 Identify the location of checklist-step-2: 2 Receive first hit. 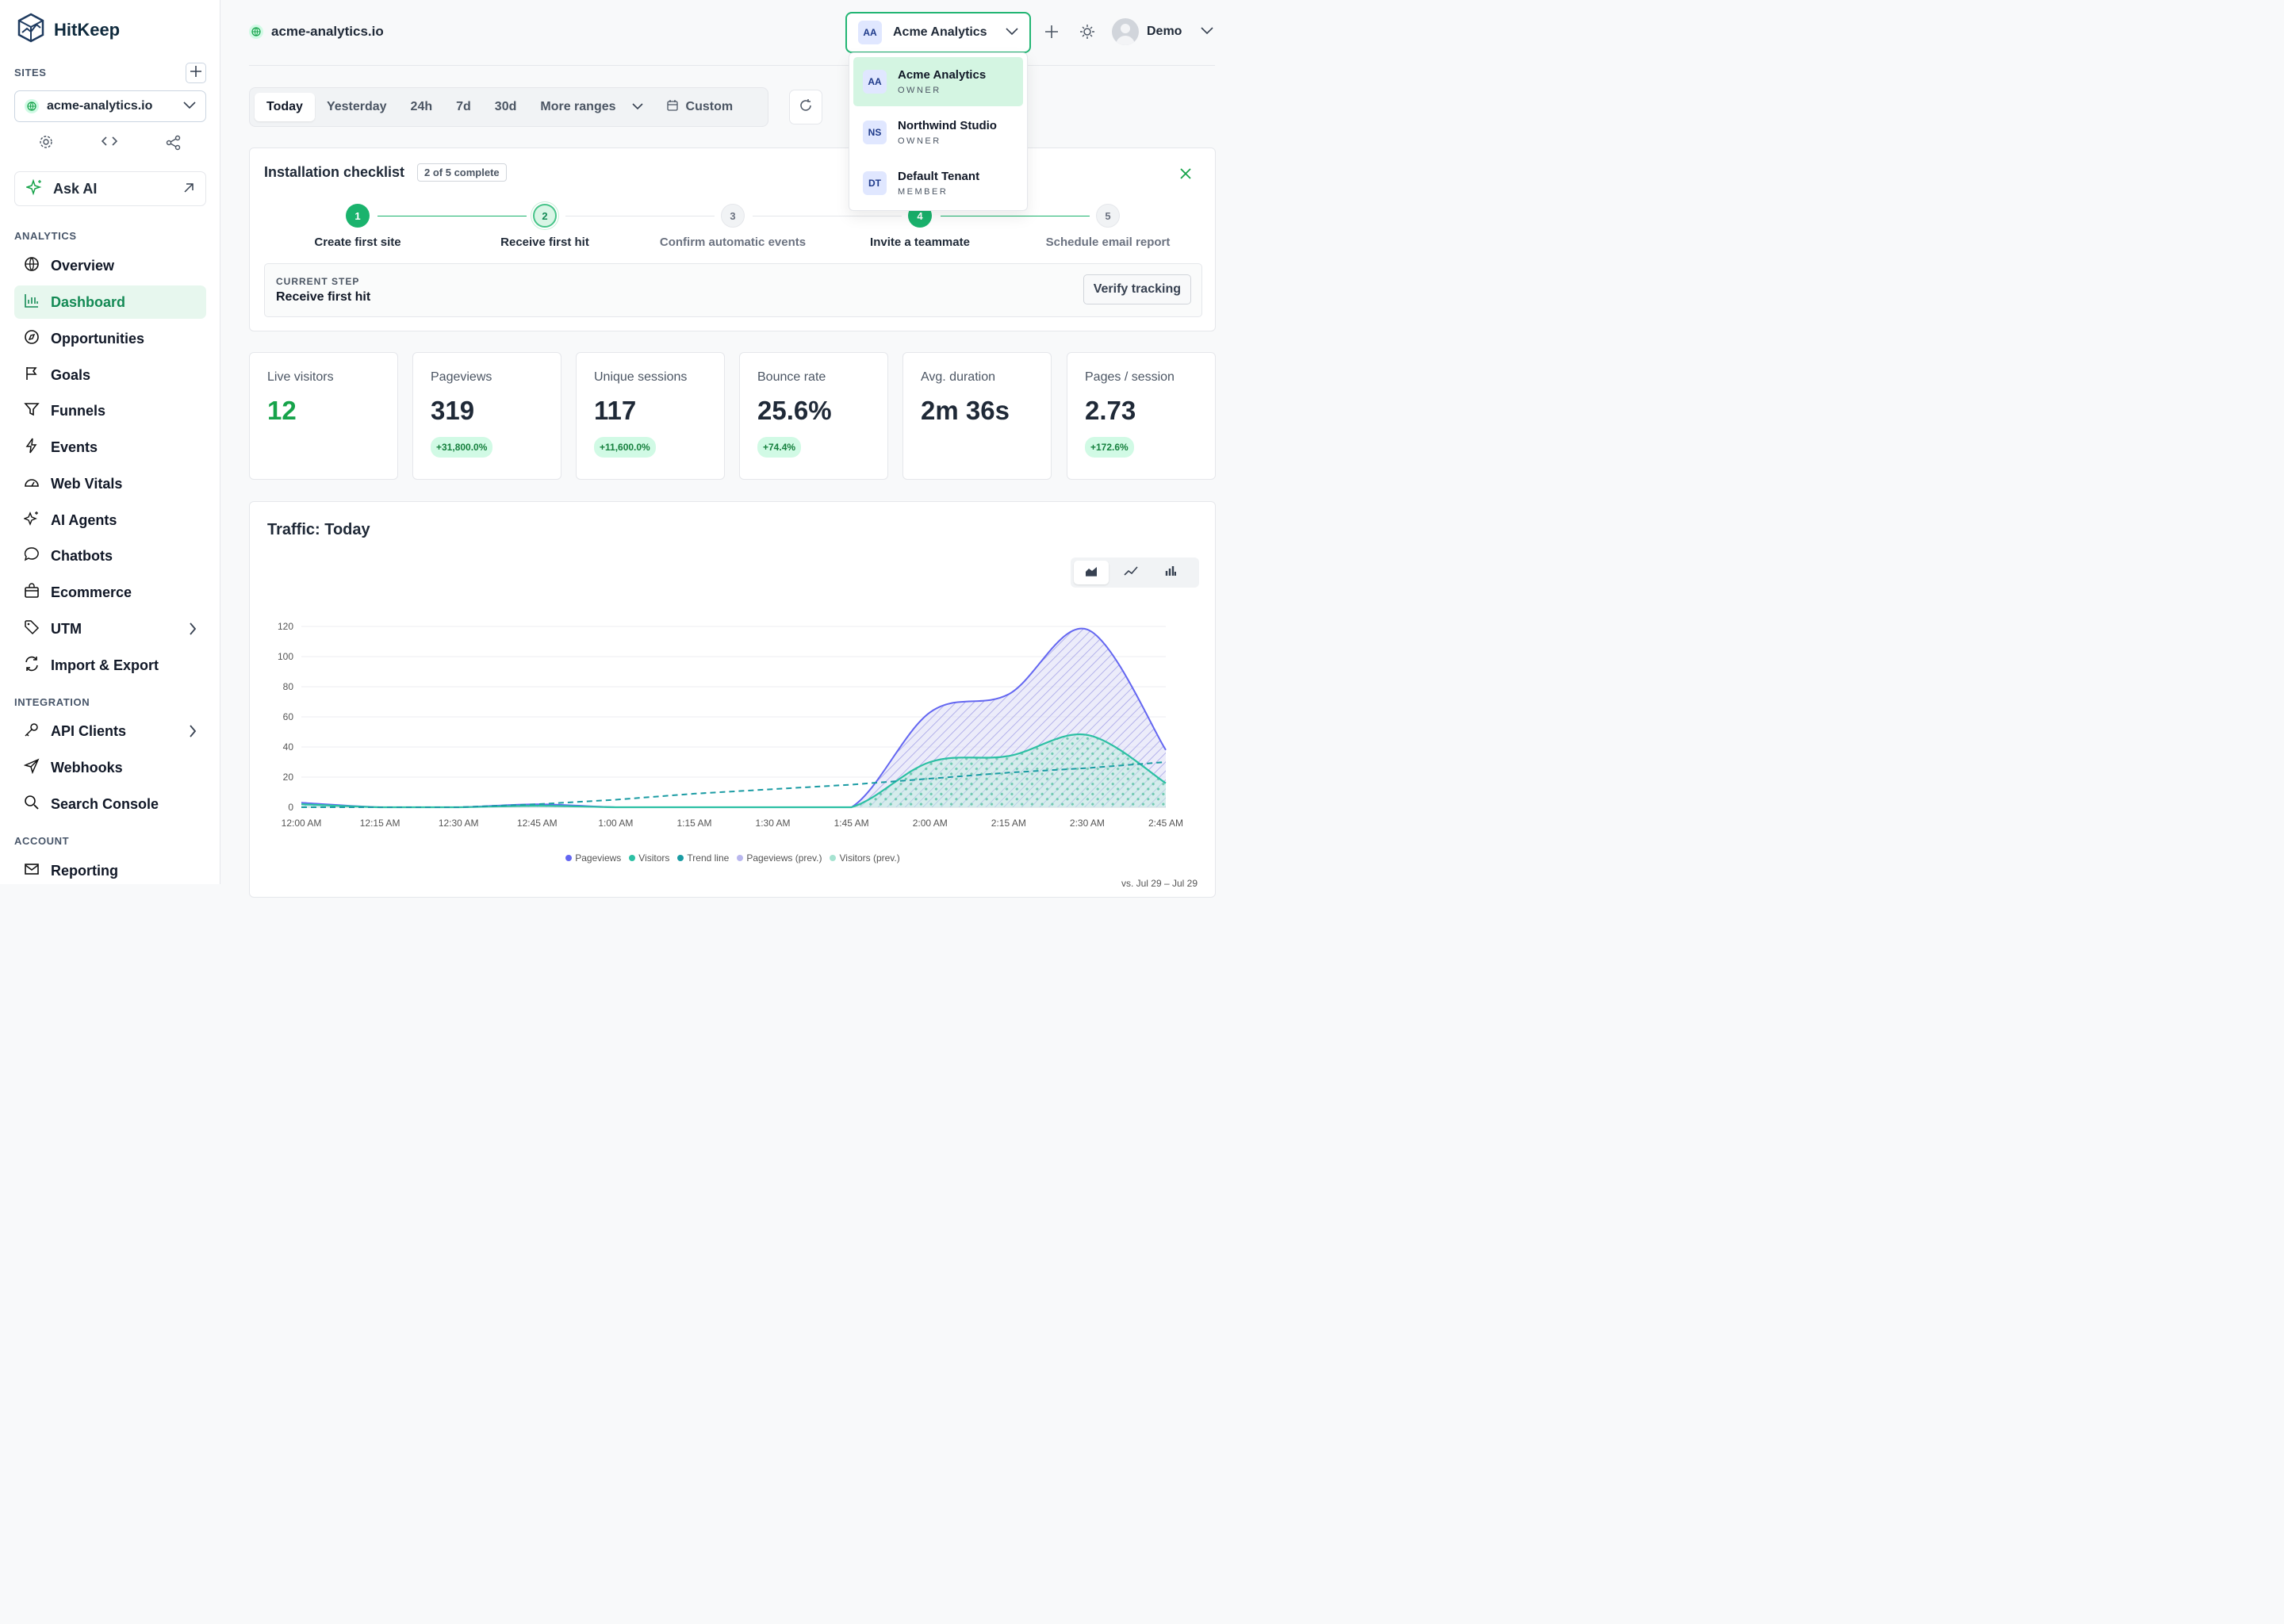
(544, 226).